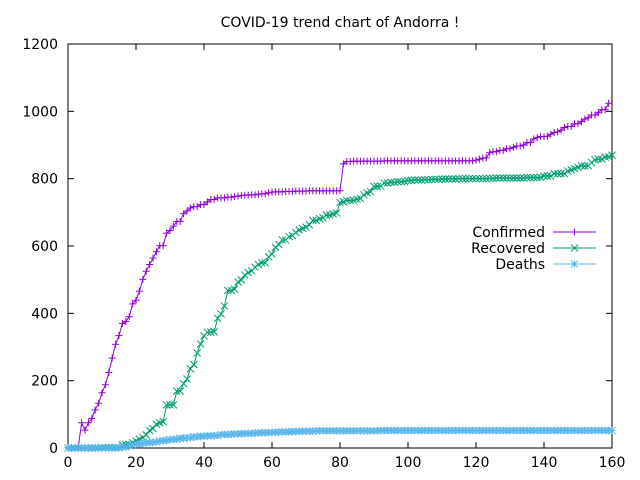  Describe the element at coordinates (40, 112) in the screenshot. I see `y-tick-label: 1000` at that location.